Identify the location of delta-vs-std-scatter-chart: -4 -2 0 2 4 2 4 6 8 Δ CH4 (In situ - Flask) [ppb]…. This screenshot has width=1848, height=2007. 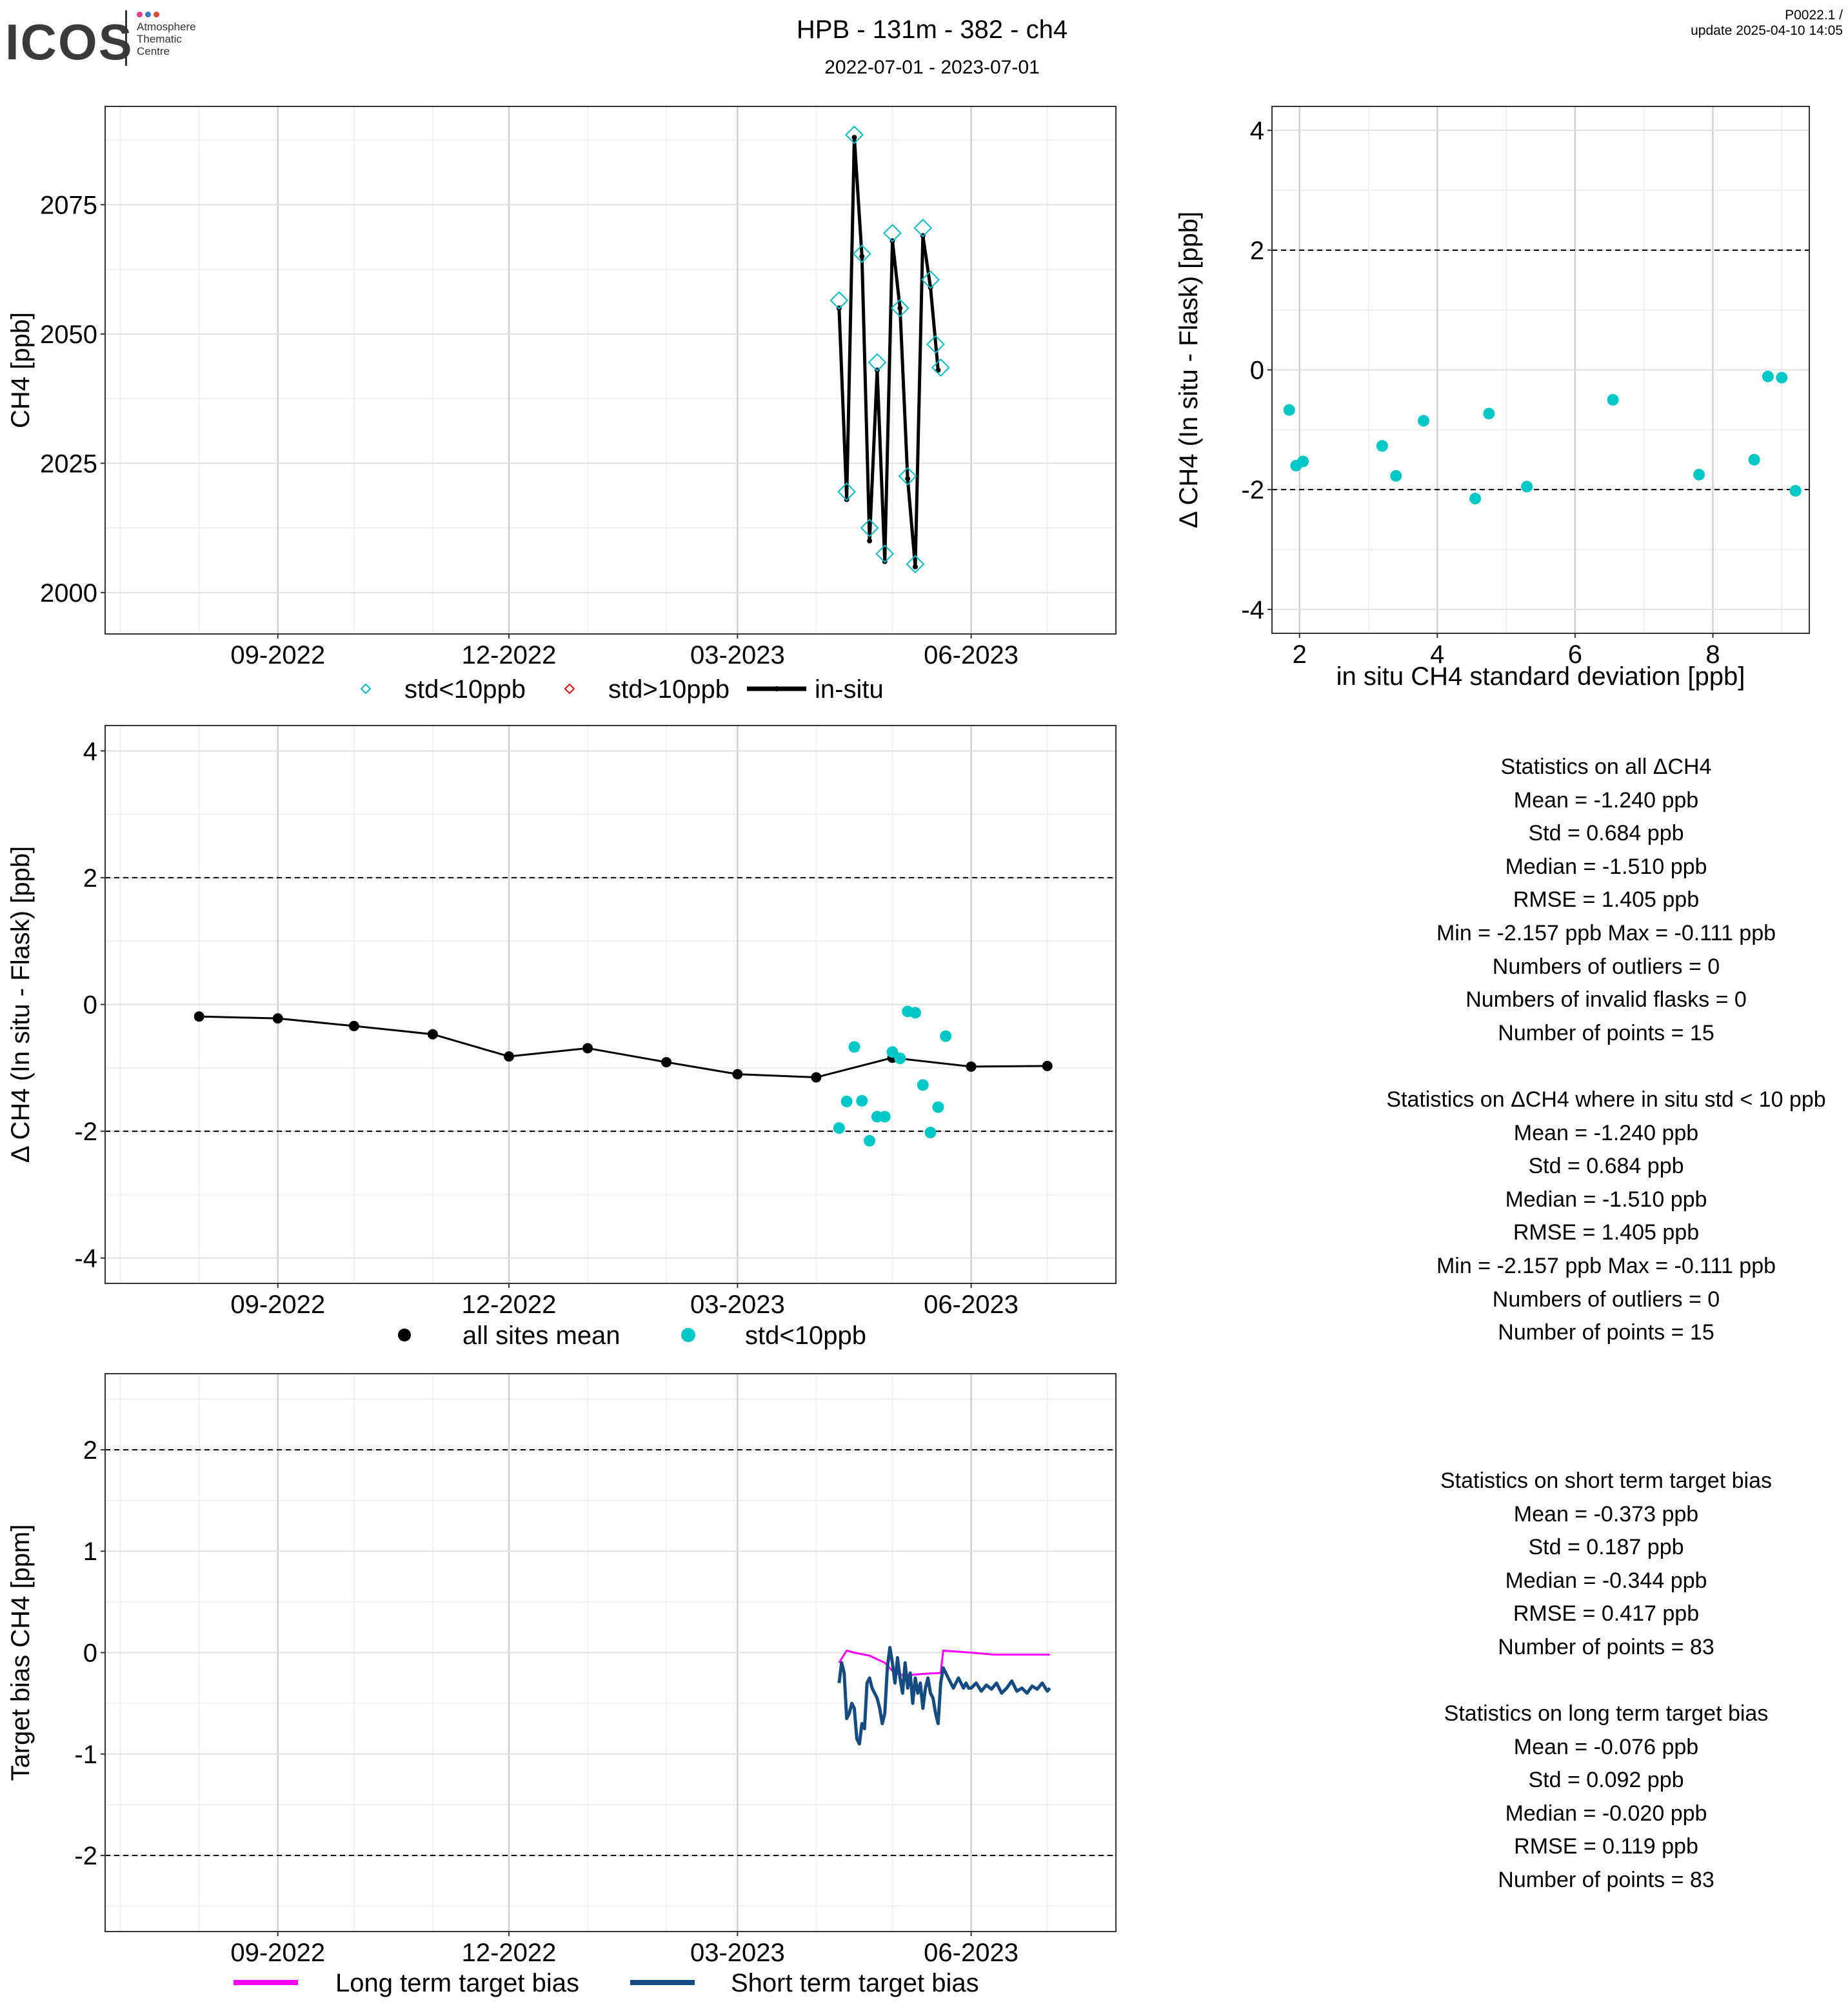
(1492, 399).